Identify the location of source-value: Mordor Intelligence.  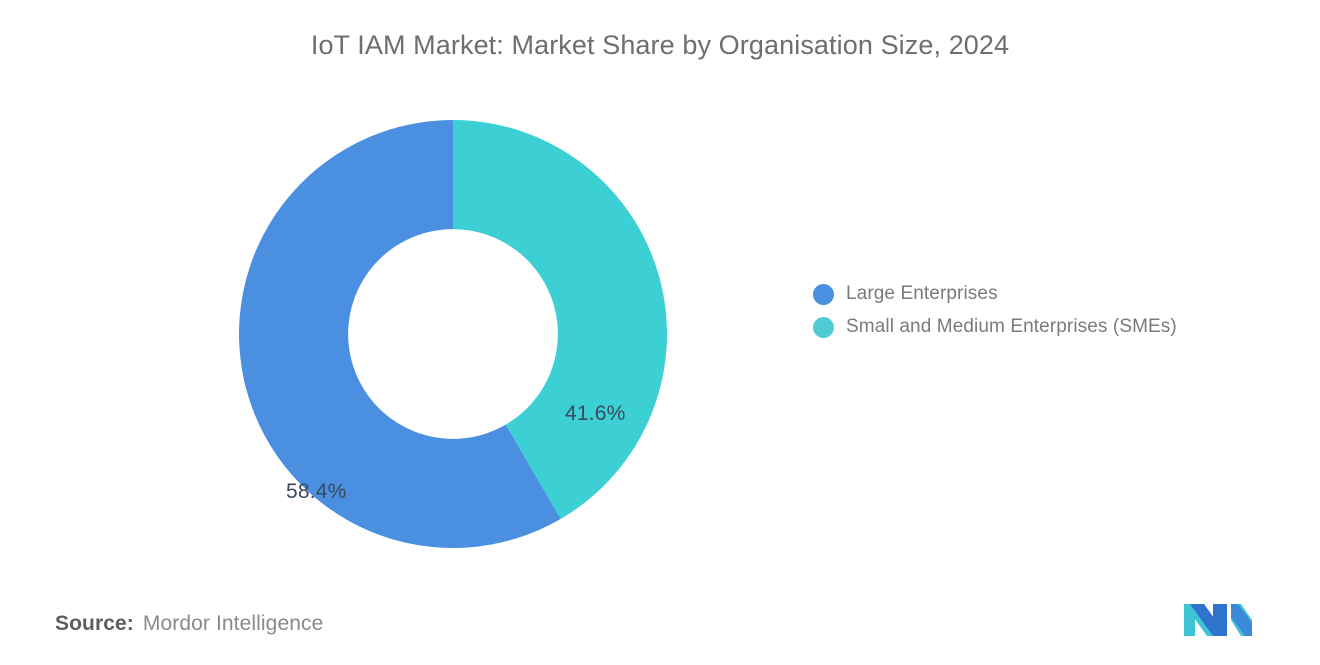
(233, 623).